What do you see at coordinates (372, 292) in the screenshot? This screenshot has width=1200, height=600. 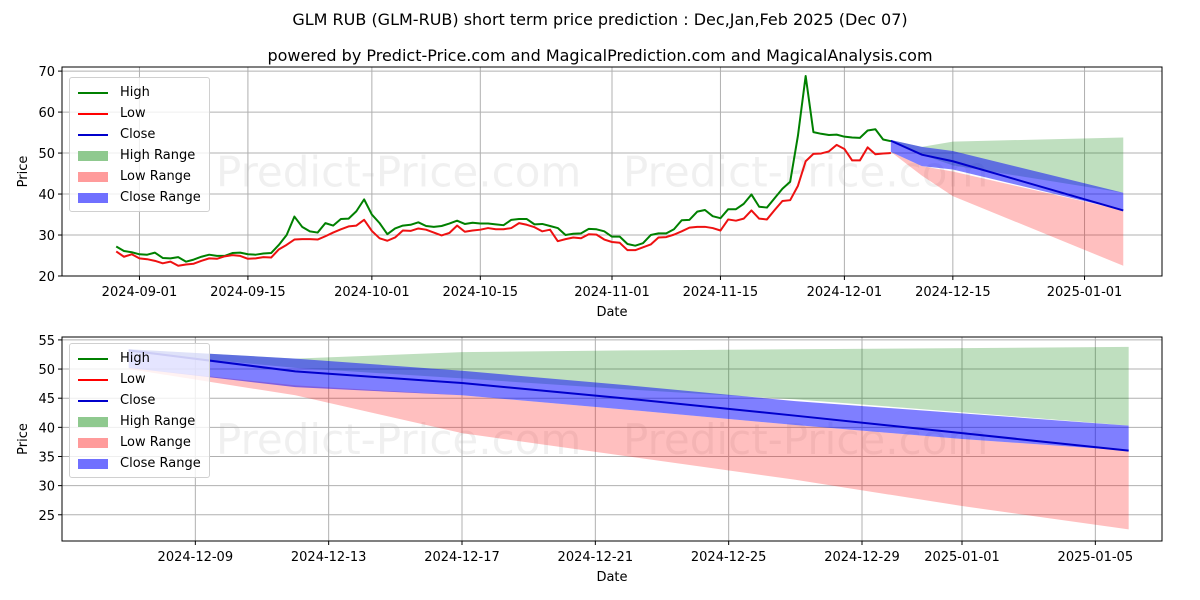 I see `x-tick-label: 2024-10-01` at bounding box center [372, 292].